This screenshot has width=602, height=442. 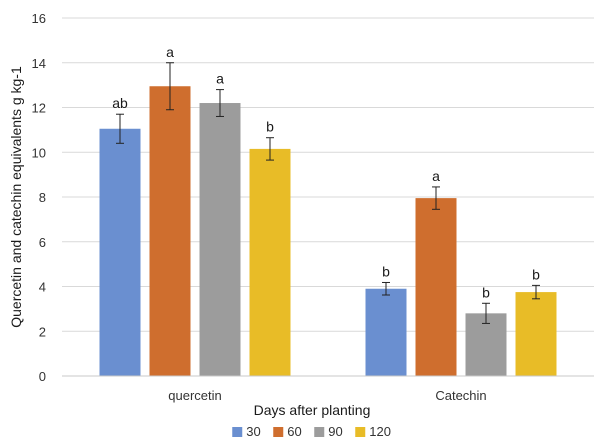 I want to click on x-category-label: quercetin, so click(x=194, y=395).